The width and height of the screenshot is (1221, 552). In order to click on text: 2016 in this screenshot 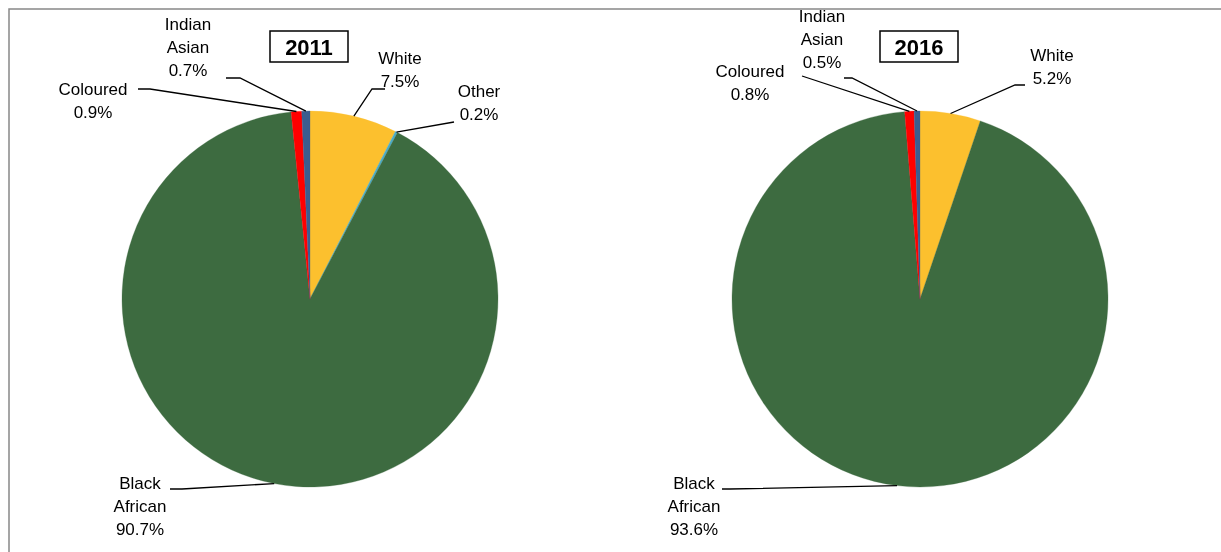, I will do `click(919, 47)`.